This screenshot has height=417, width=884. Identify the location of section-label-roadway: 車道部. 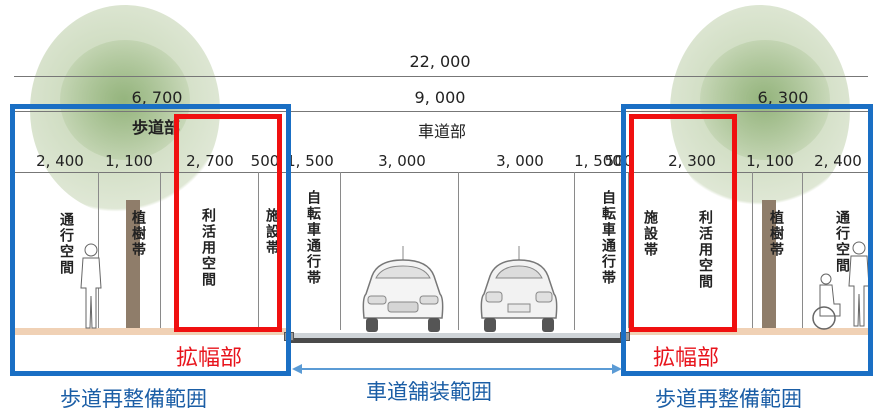
(442, 130).